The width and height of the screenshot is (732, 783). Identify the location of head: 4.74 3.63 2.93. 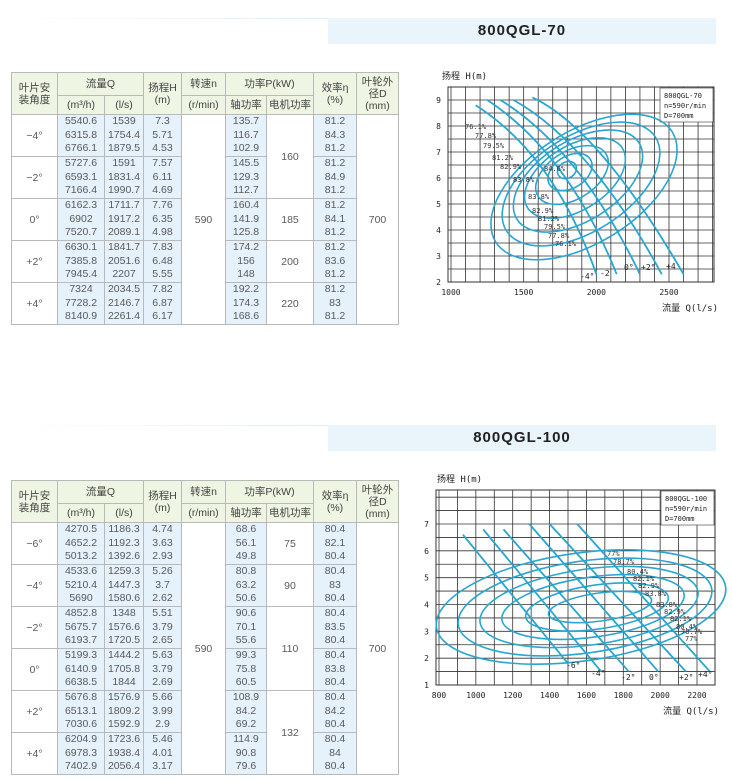
(162, 543).